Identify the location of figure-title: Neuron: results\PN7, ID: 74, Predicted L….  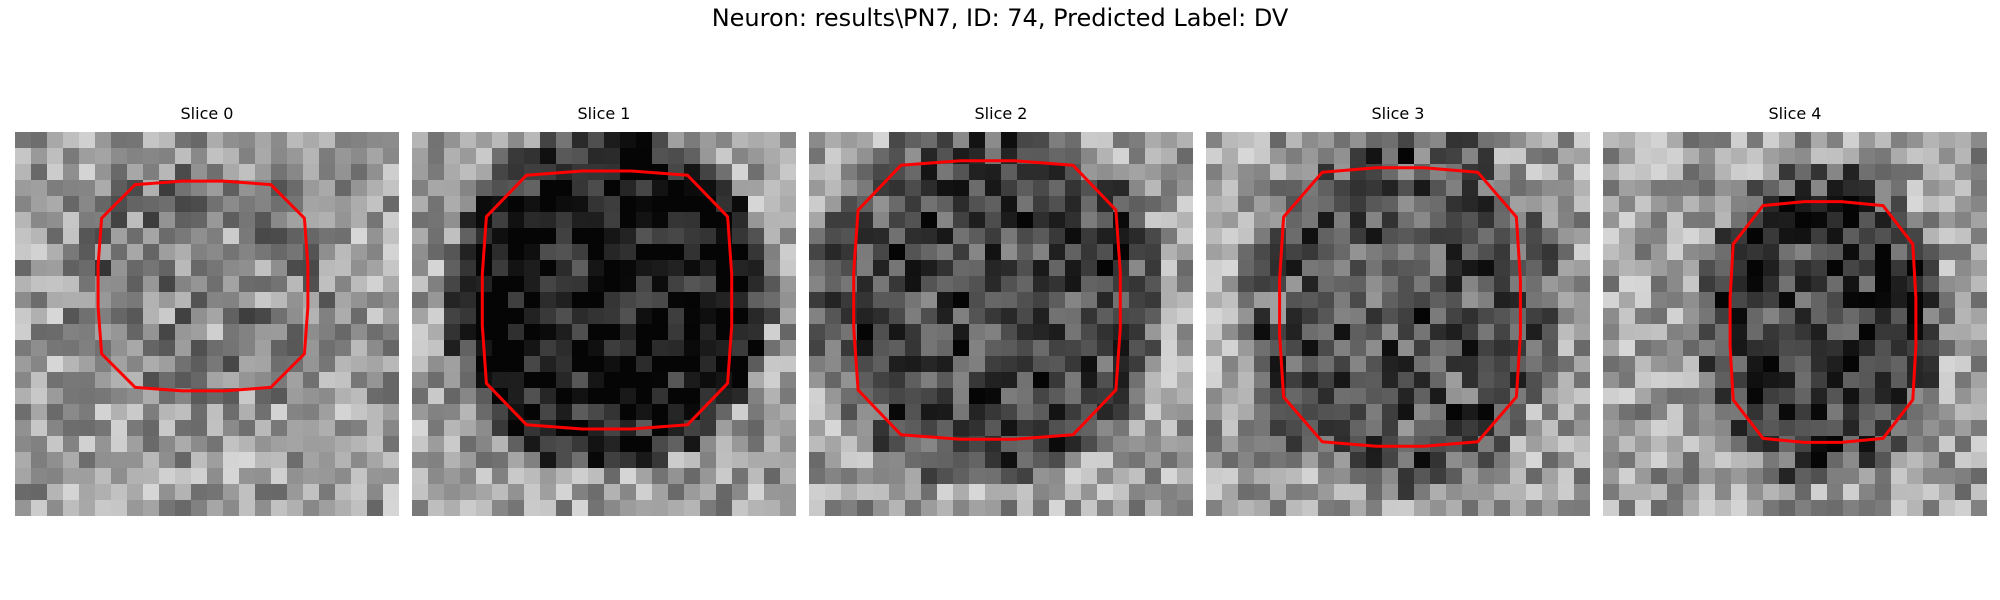
(1000, 18).